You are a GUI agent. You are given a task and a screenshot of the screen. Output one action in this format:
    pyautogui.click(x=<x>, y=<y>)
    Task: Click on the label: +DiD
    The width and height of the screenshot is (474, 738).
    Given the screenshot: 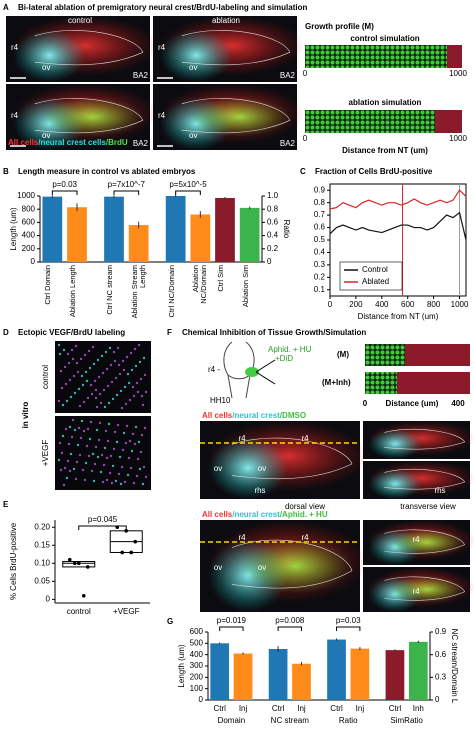 What is the action you would take?
    pyautogui.click(x=284, y=358)
    